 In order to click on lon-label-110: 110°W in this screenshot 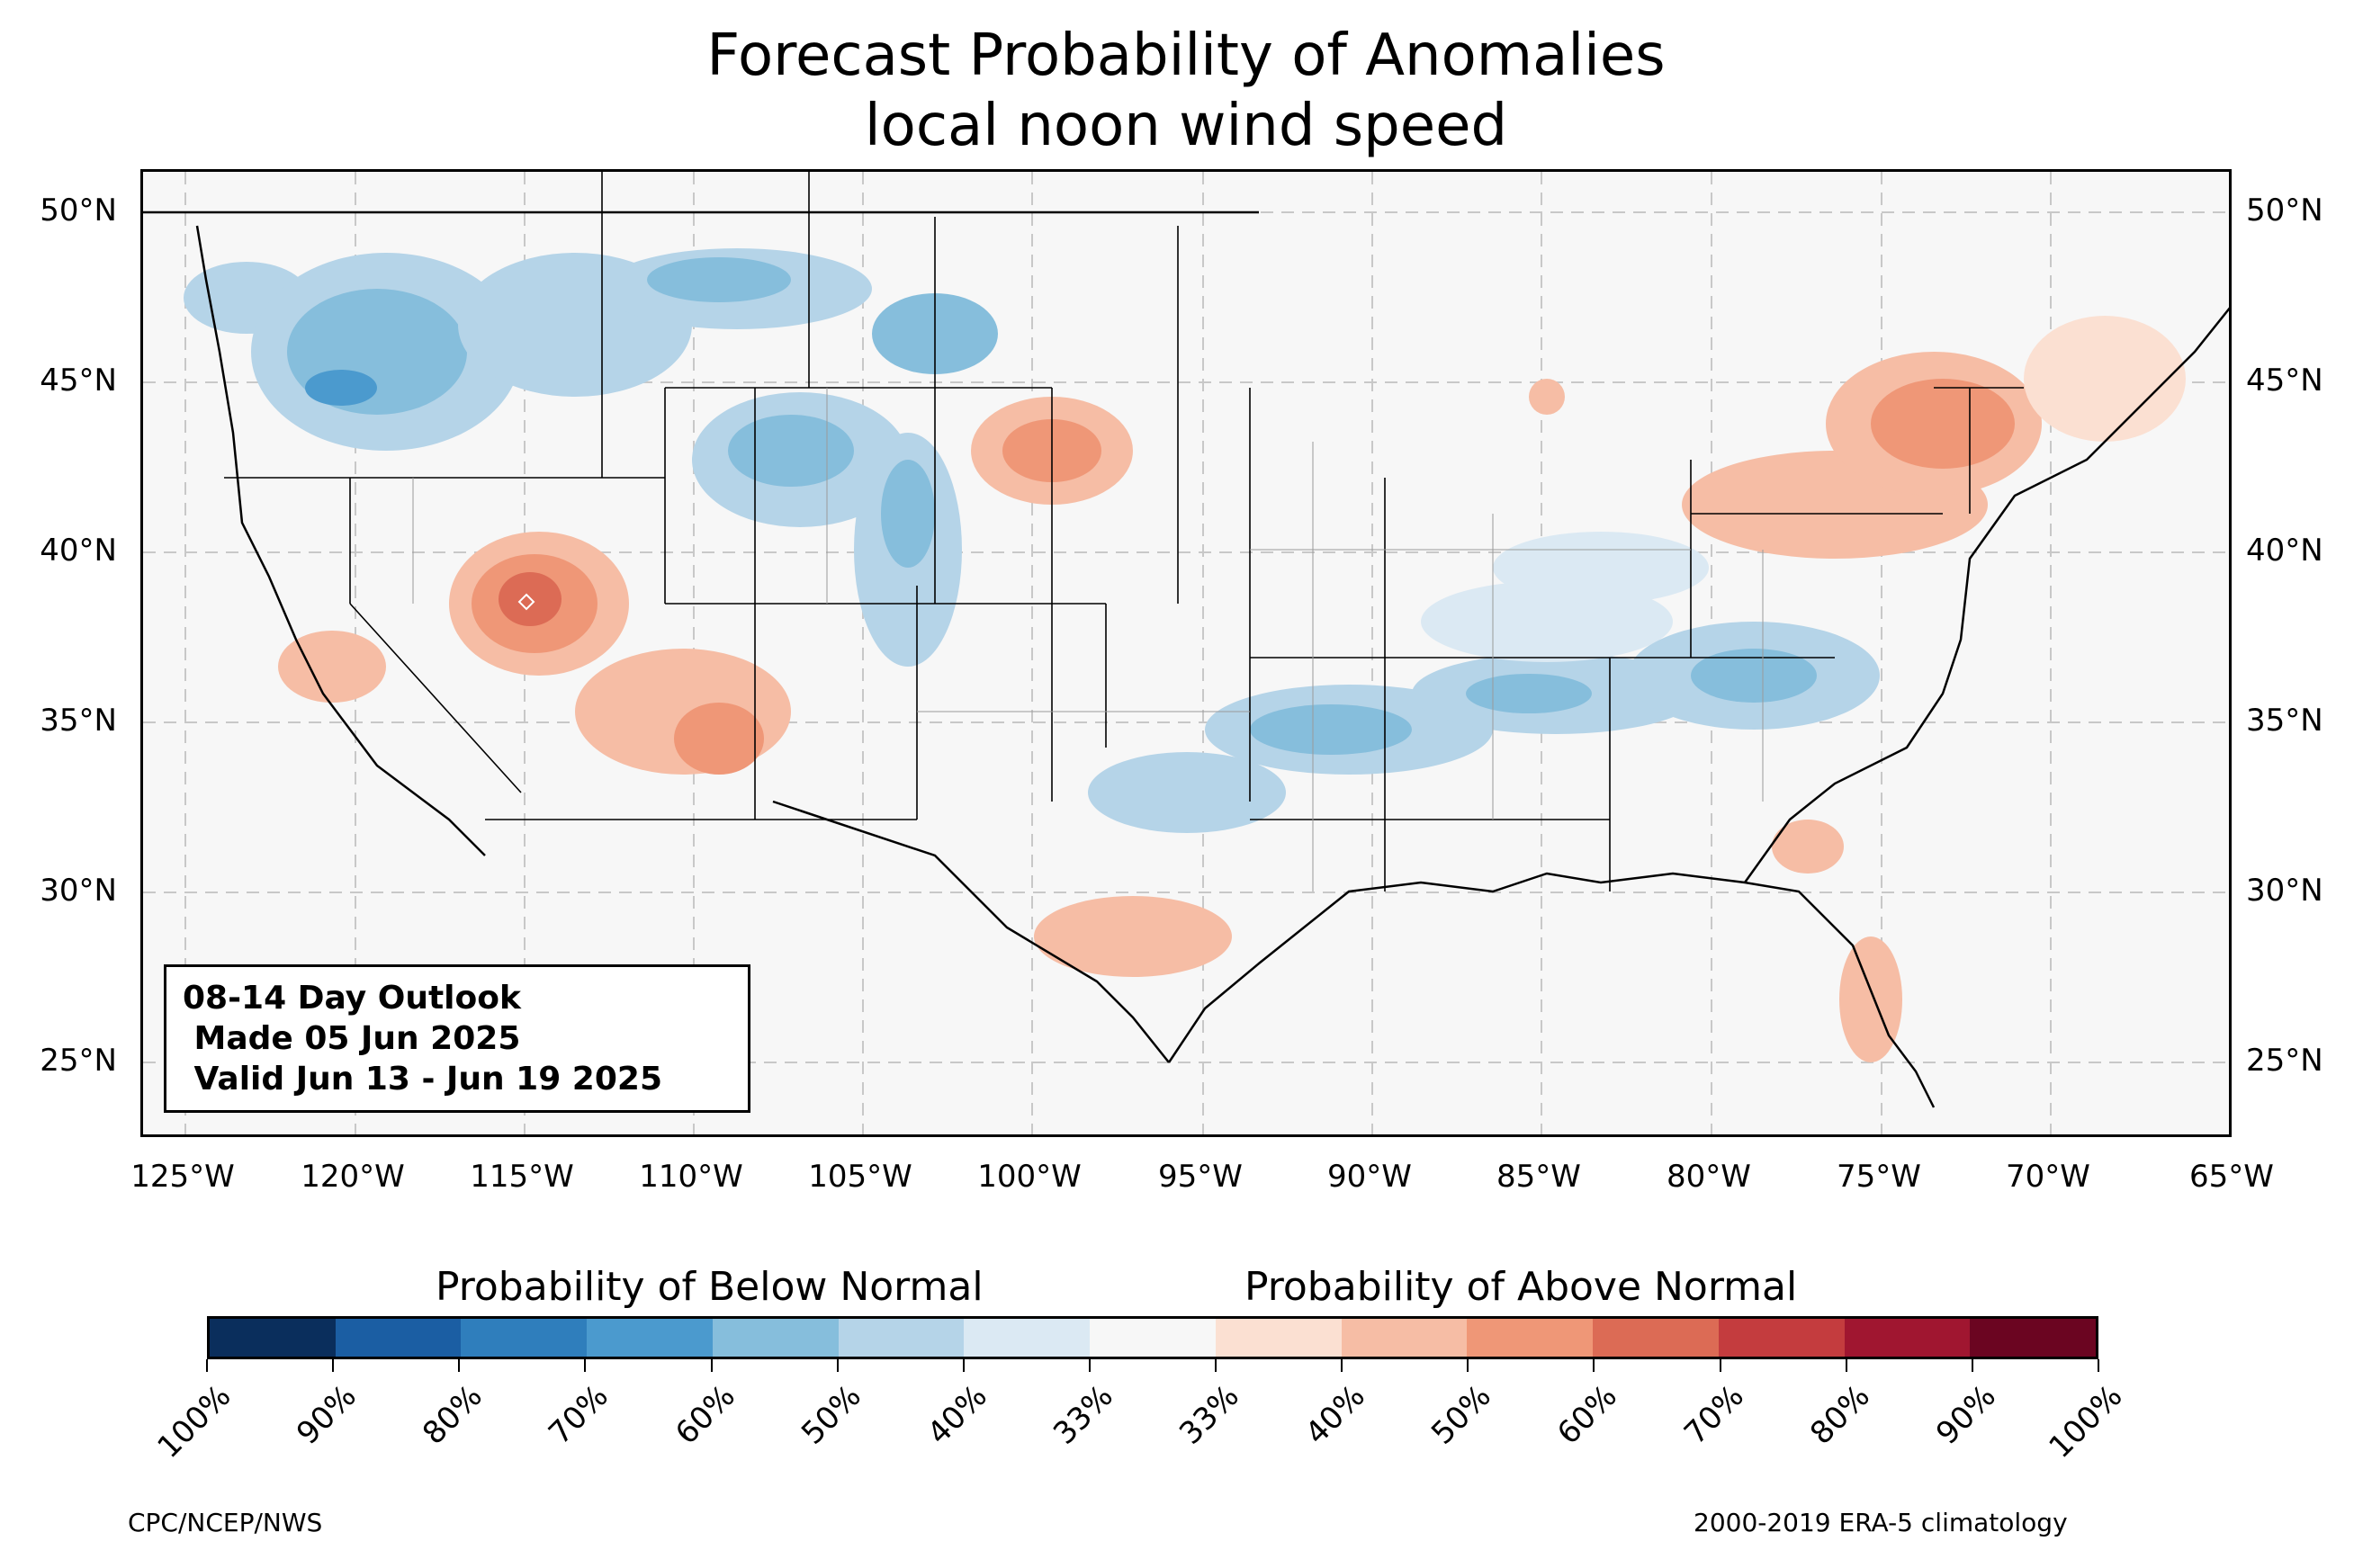, I will do `click(691, 1177)`.